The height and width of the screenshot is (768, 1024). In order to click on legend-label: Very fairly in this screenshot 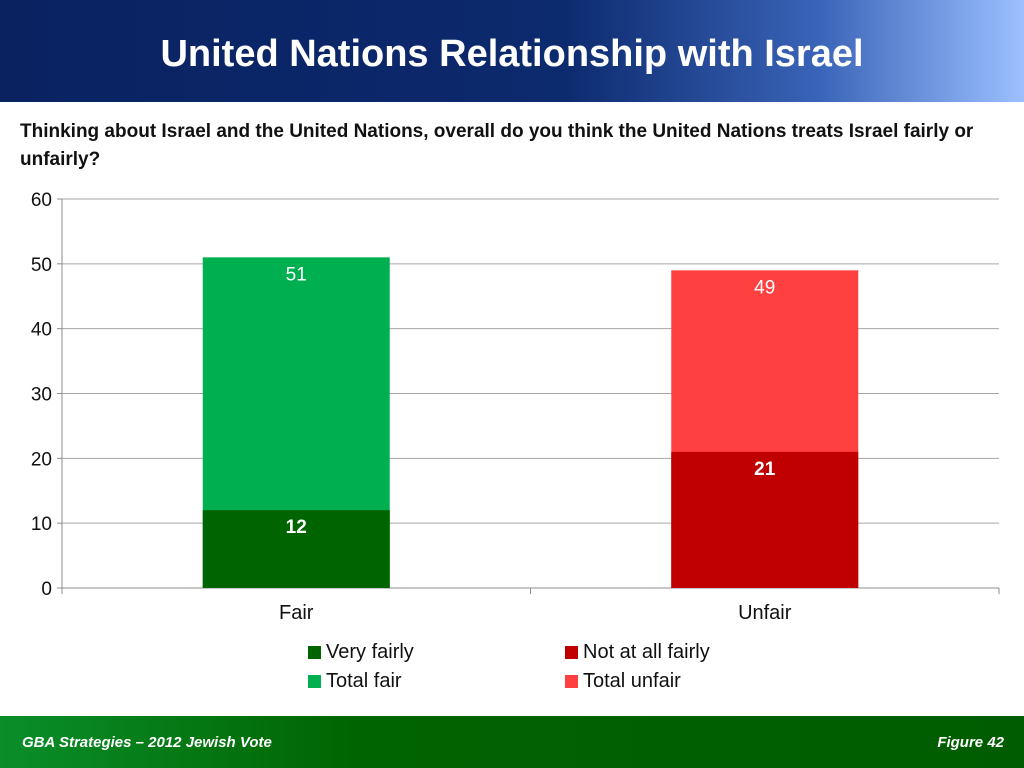, I will do `click(370, 652)`.